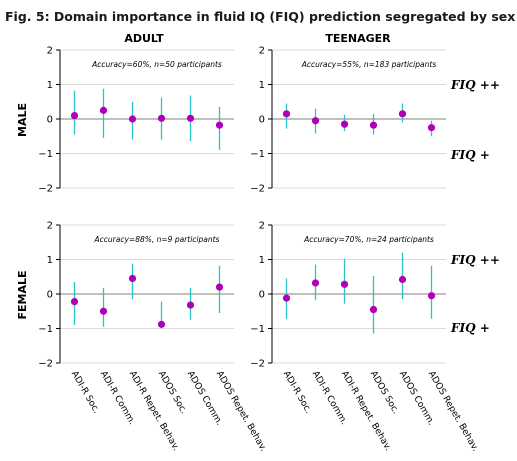  I want to click on accuracy-annotation: Accuracy=88%, n=9 participants, so click(157, 239).